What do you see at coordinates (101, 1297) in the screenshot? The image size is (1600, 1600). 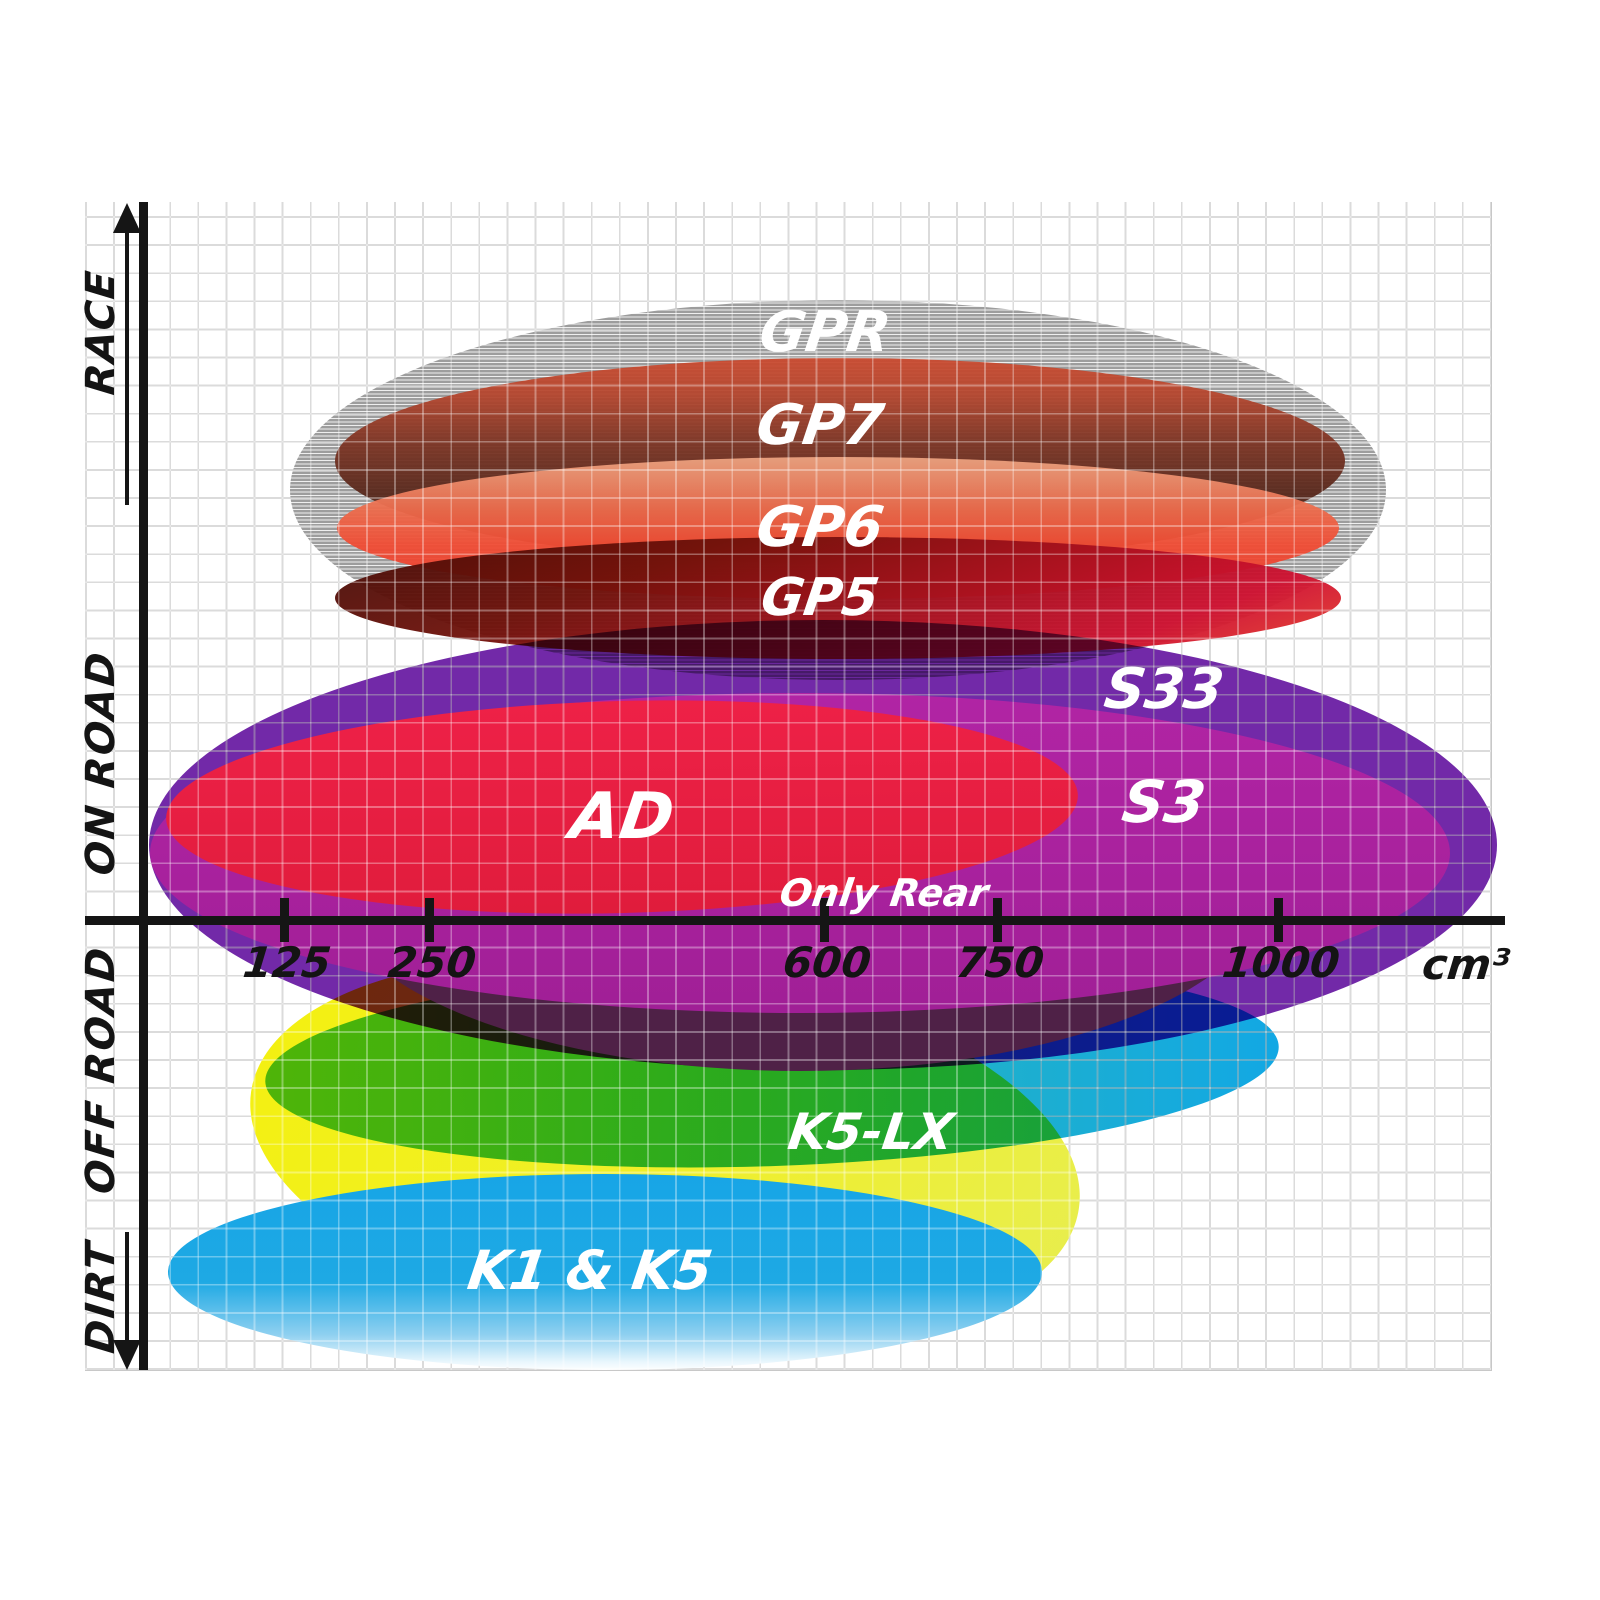 I see `y-label-dirt: DIRT` at bounding box center [101, 1297].